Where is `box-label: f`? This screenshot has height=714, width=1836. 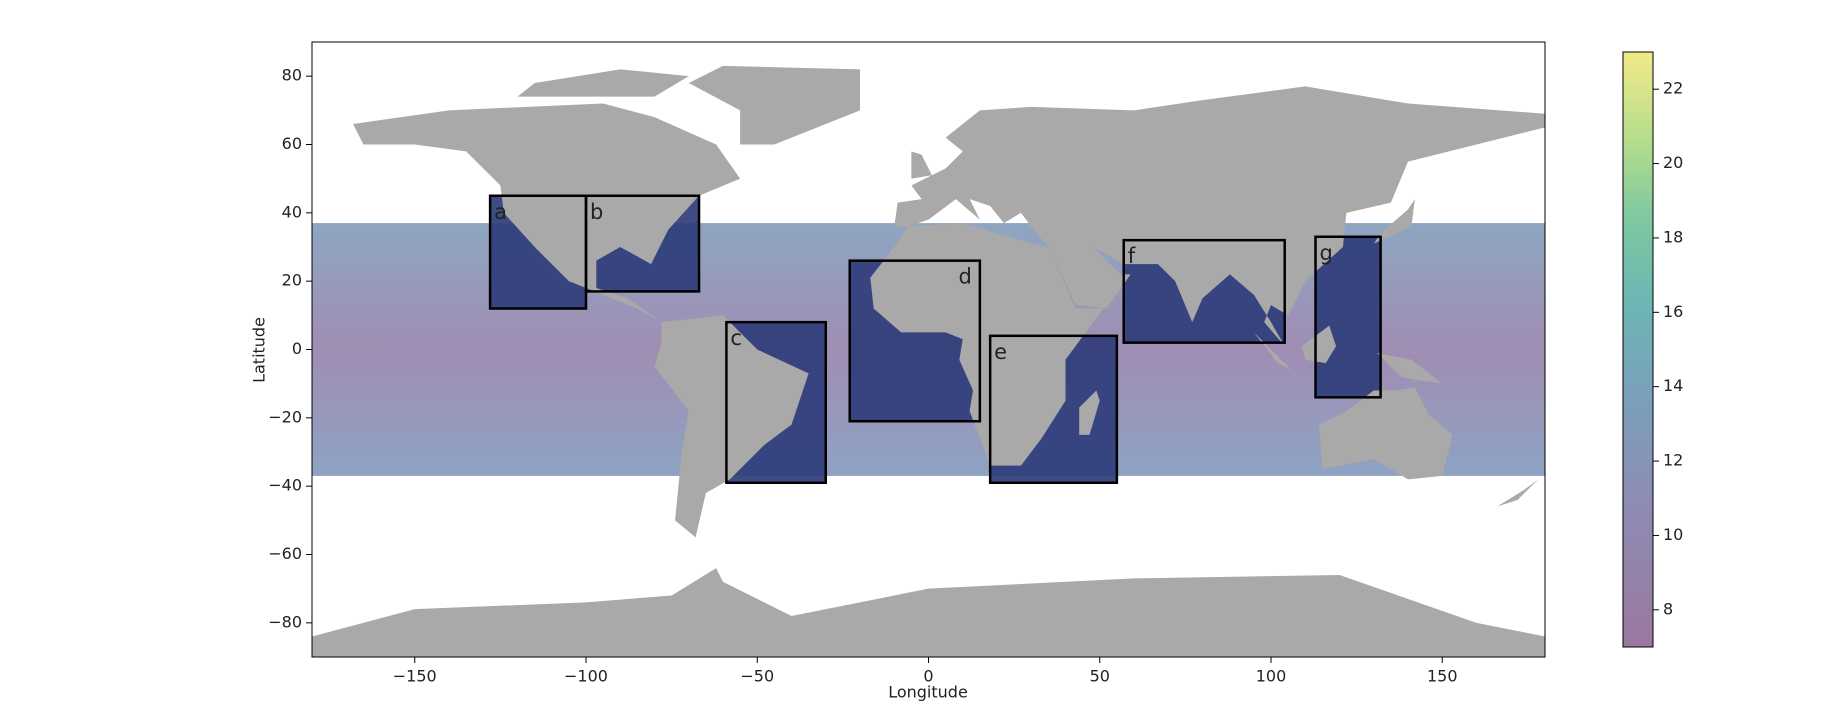 box-label: f is located at coordinates (1132, 256).